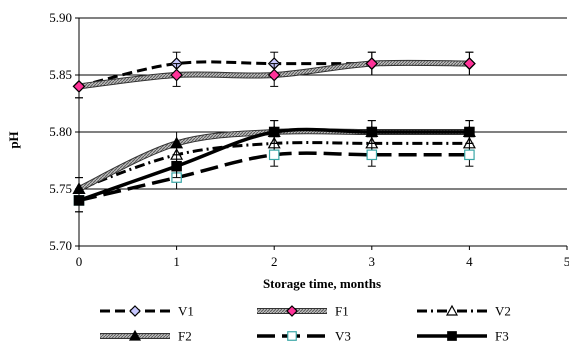 The height and width of the screenshot is (350, 569). I want to click on series-V3, so click(274, 177).